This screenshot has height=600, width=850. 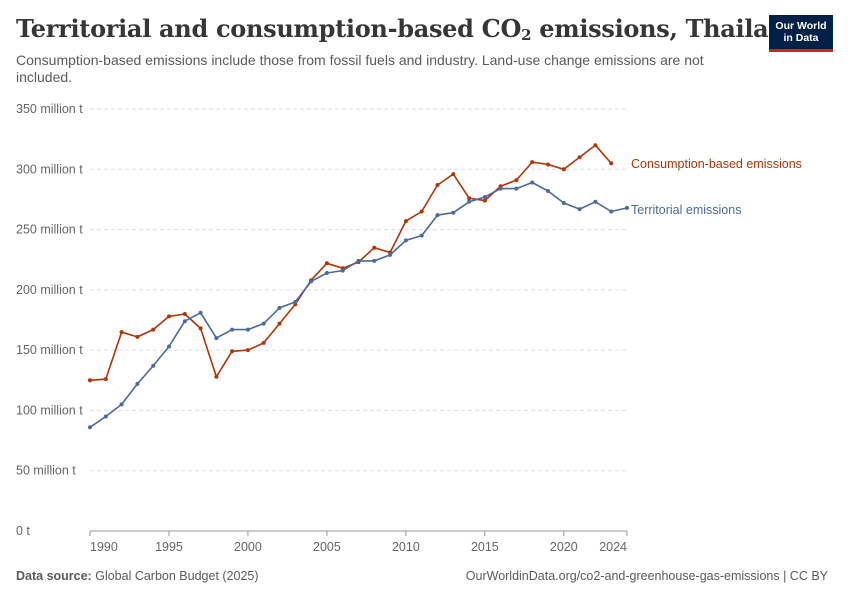 I want to click on x-tick-label: 2015, so click(x=485, y=547).